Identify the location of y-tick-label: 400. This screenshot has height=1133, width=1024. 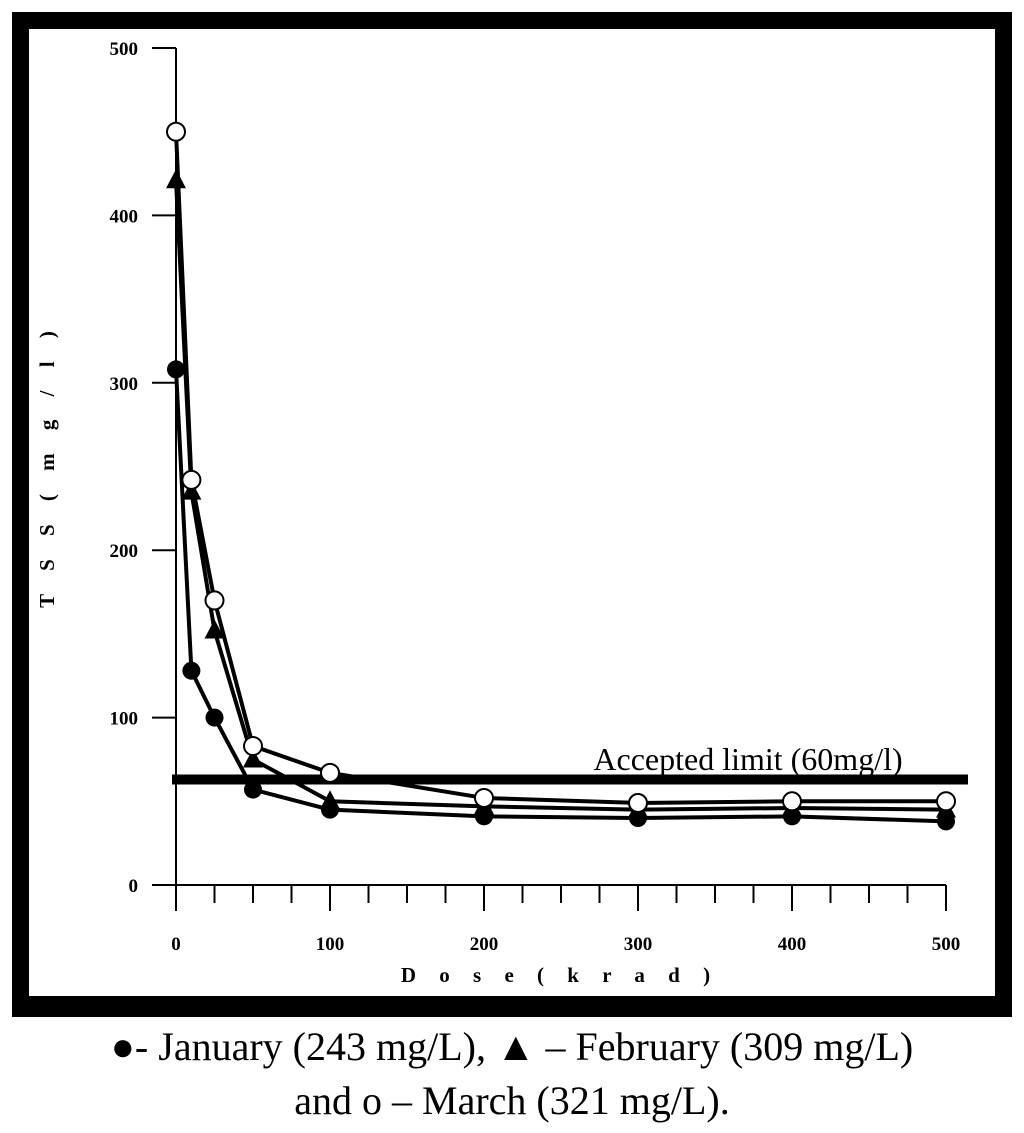
(124, 216).